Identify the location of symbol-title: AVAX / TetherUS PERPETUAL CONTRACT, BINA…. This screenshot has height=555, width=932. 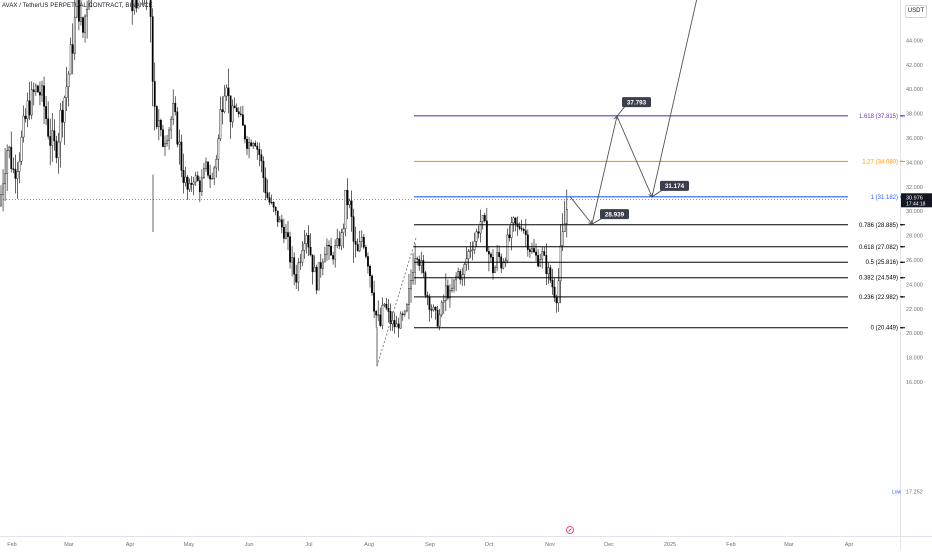
(77, 6).